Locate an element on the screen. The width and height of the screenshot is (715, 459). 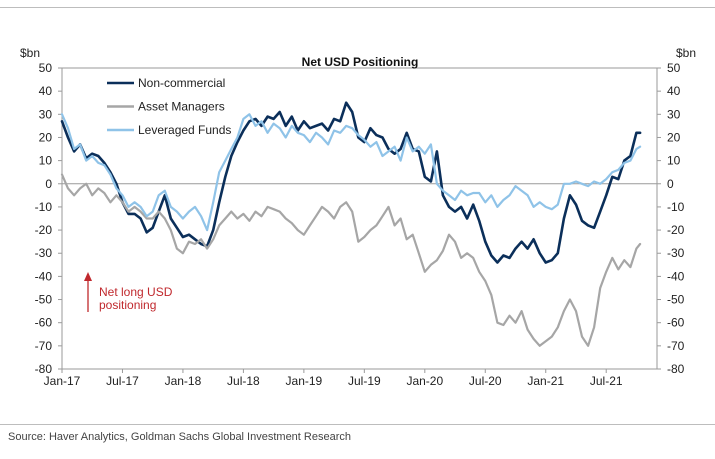
y-tick-label-left: 50 is located at coordinates (46, 68).